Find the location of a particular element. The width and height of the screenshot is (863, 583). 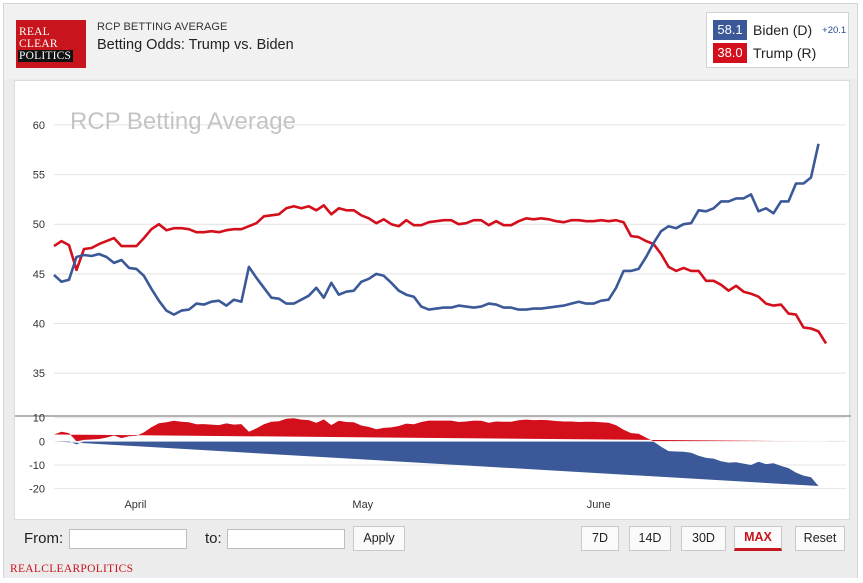

spread-y-tick-label: -10 is located at coordinates (37, 466).